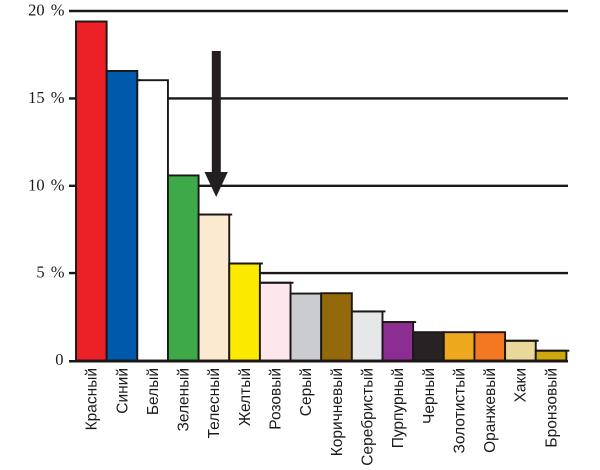 Image resolution: width=600 pixels, height=470 pixels. Describe the element at coordinates (184, 400) in the screenshot. I see `svg-text: Зеленый` at that location.